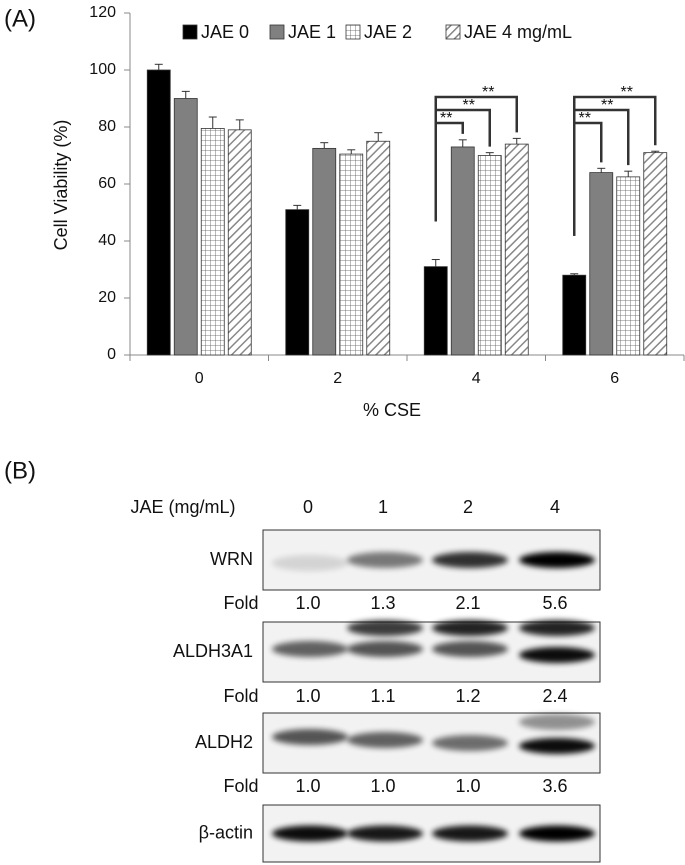 The width and height of the screenshot is (685, 865). What do you see at coordinates (226, 832) in the screenshot?
I see `blot-label: β-actin` at bounding box center [226, 832].